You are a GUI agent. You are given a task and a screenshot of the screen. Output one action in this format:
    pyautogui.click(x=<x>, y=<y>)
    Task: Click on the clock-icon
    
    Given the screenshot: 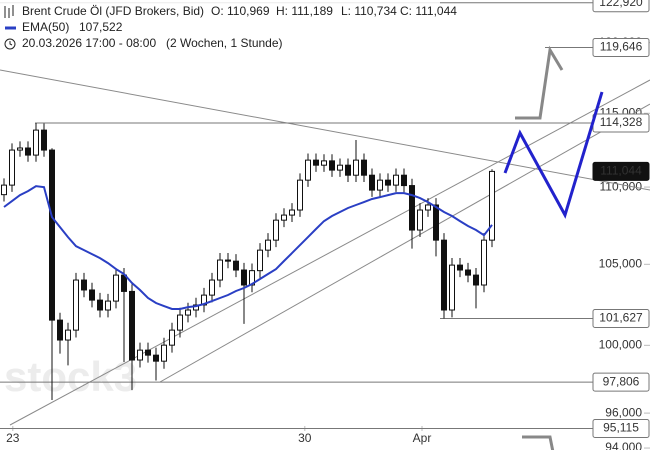 What is the action you would take?
    pyautogui.click(x=10, y=44)
    